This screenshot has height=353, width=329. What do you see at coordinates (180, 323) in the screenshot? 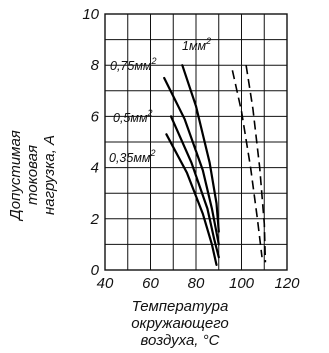
I see `x-axis-title-line-2: окружающего` at bounding box center [180, 323].